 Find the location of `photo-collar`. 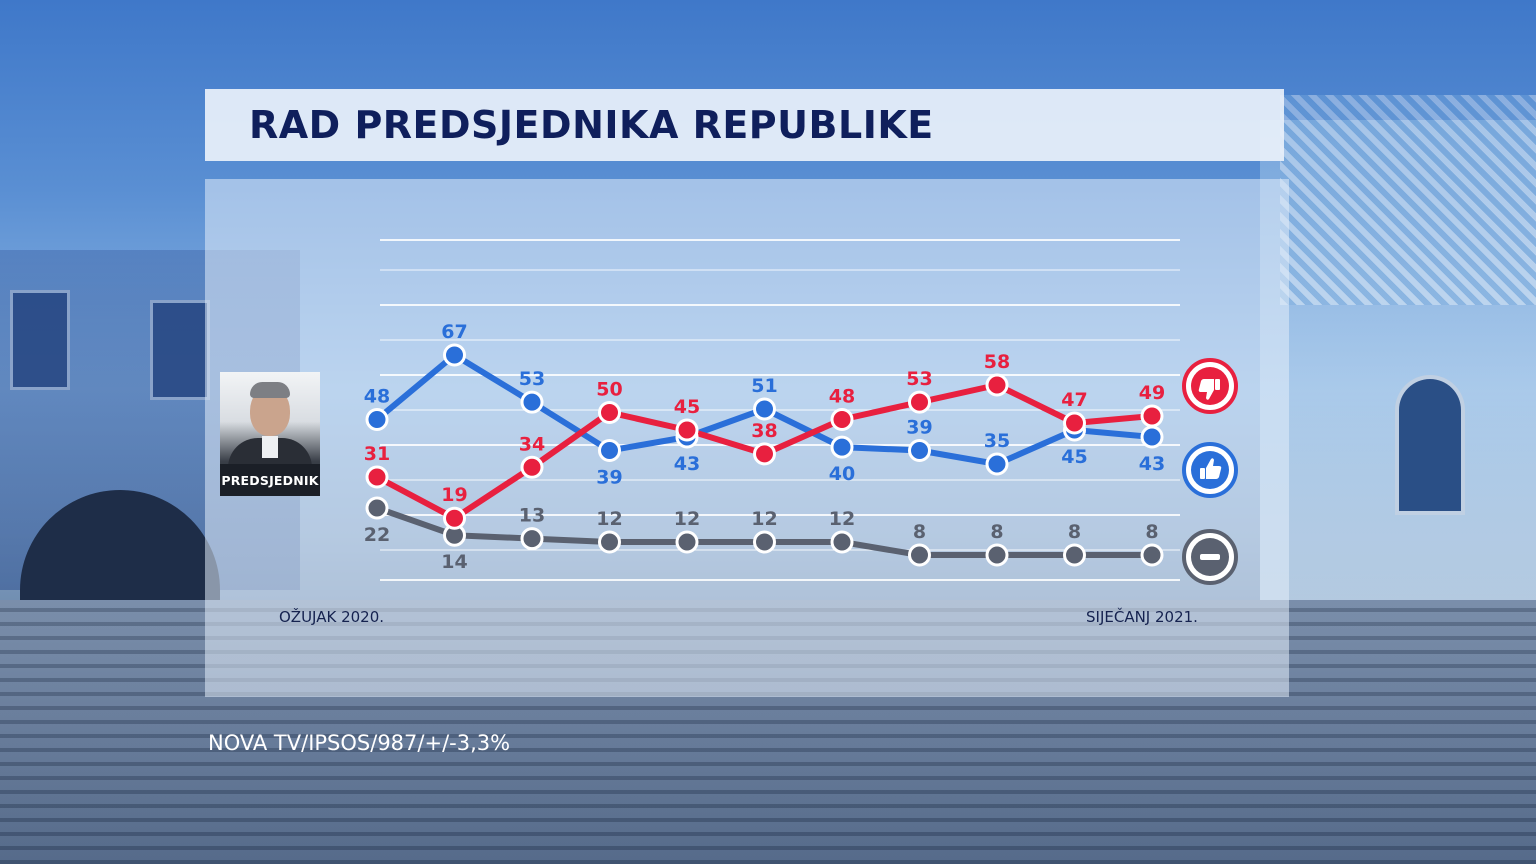

photo-collar is located at coordinates (270, 447).